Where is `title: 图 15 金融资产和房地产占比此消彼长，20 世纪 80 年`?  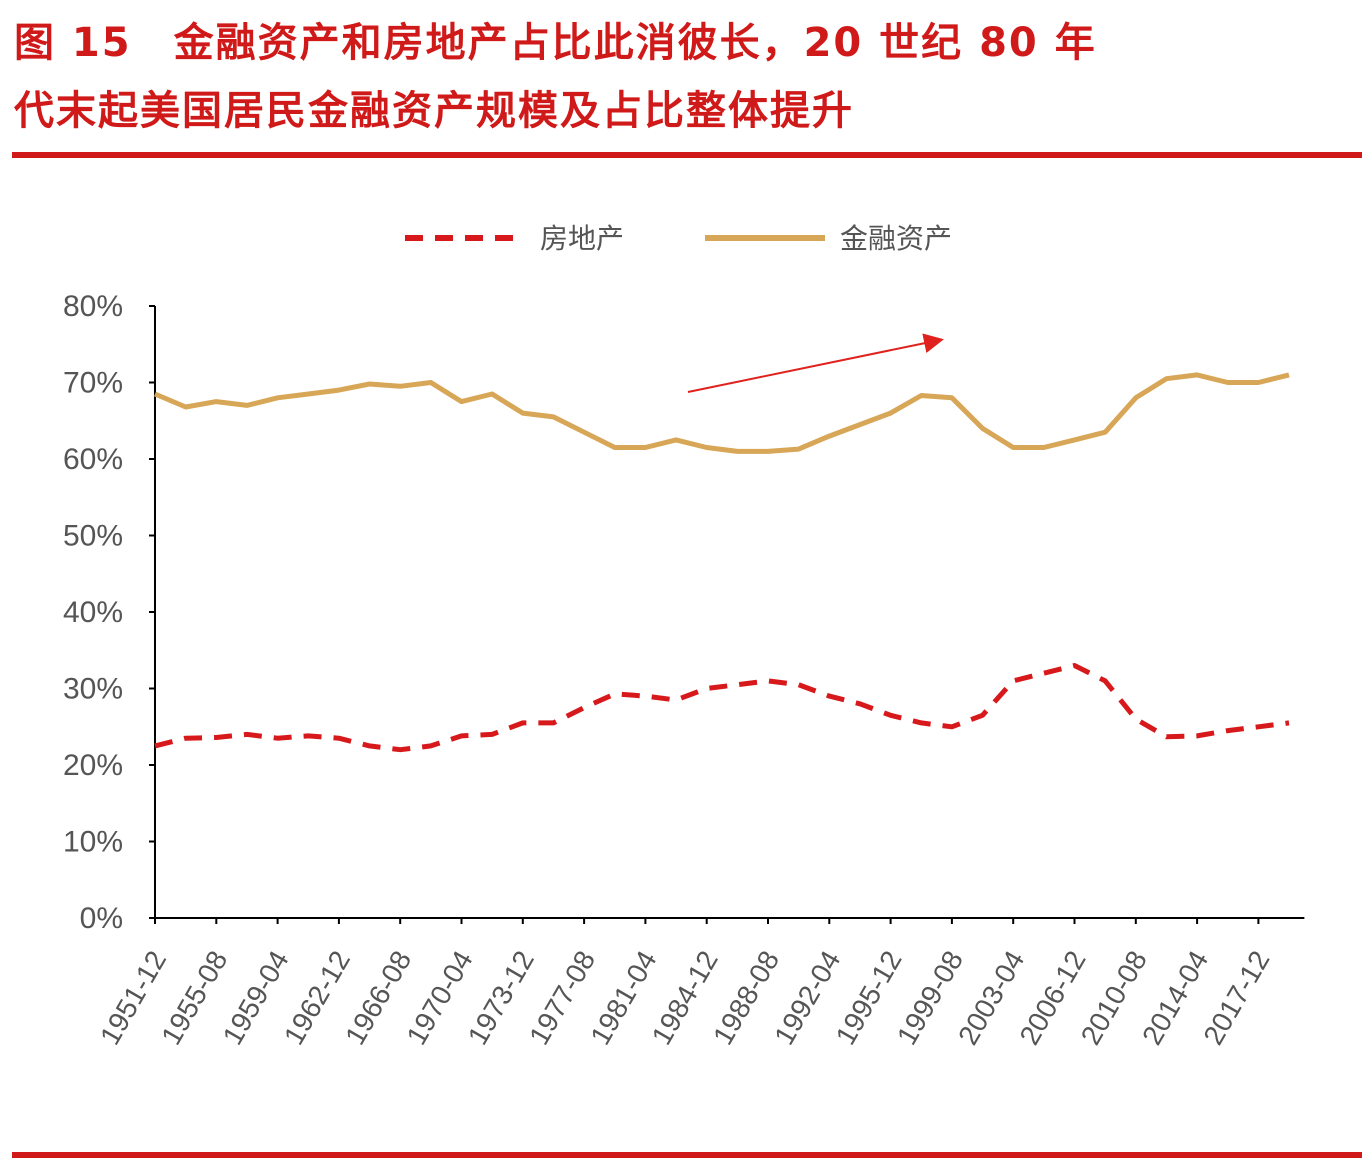
title: 图 15 金融资产和房地产占比此消彼长，20 世纪 80 年 is located at coordinates (555, 43).